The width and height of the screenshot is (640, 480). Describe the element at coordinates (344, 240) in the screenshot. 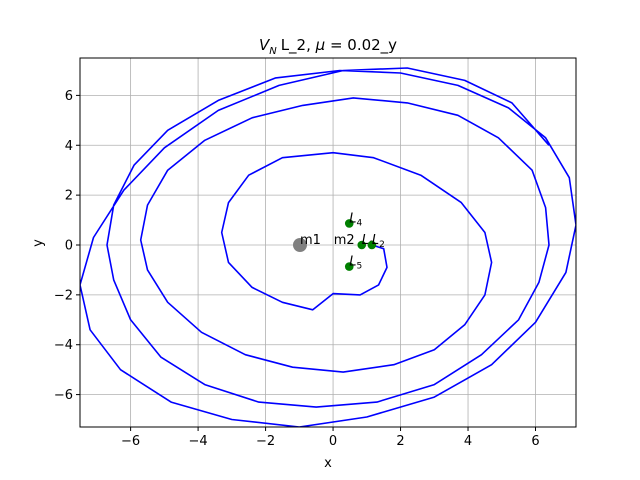

I see `primary-label-m2: m2` at that location.